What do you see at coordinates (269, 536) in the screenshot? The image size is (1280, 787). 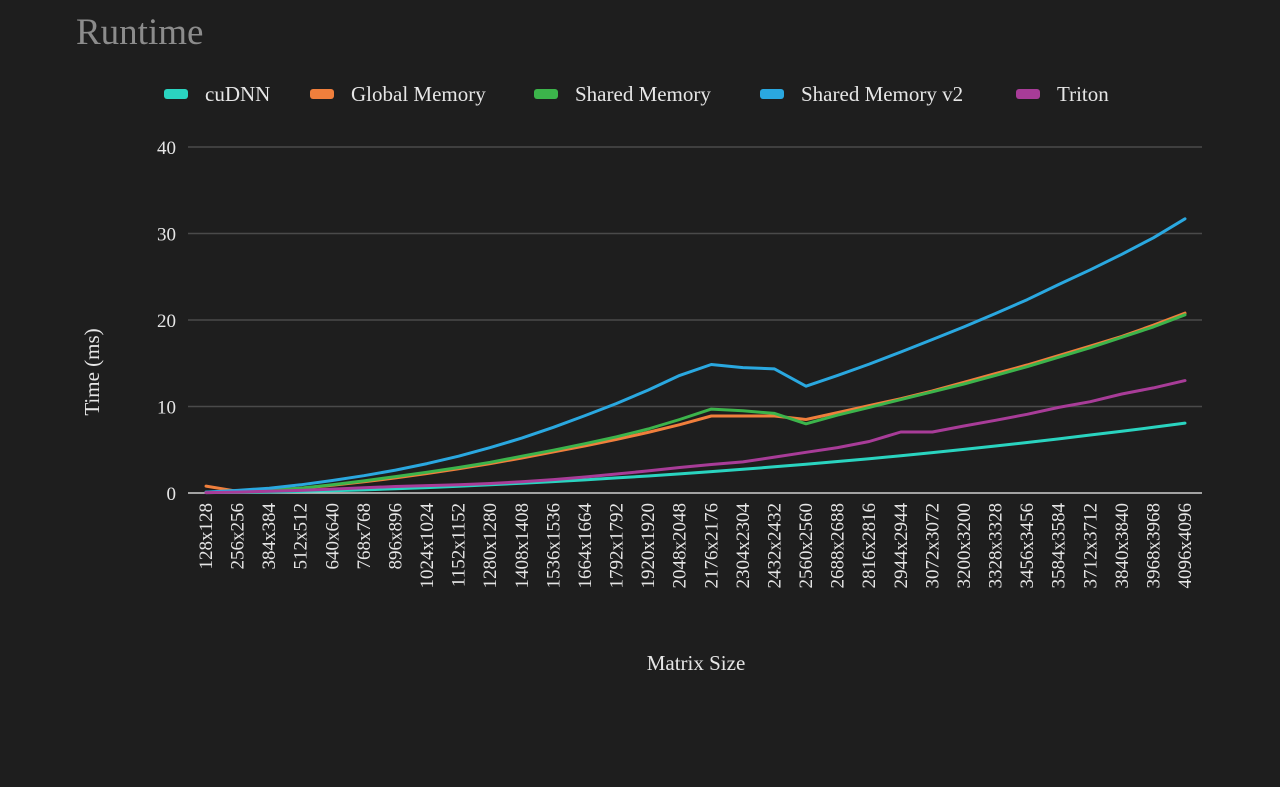 I see `x-tick-label: 384x384` at bounding box center [269, 536].